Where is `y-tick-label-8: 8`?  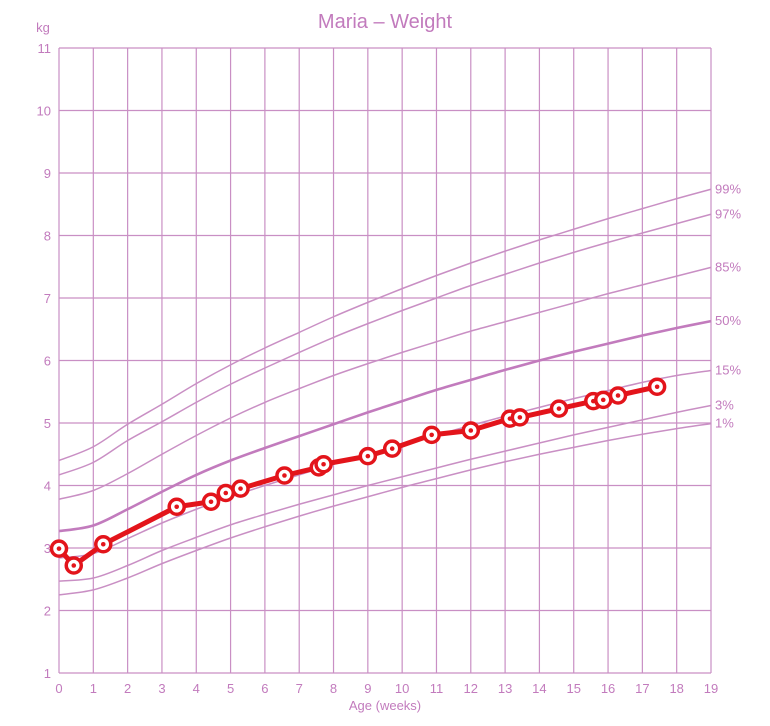
y-tick-label-8: 8 is located at coordinates (47, 236).